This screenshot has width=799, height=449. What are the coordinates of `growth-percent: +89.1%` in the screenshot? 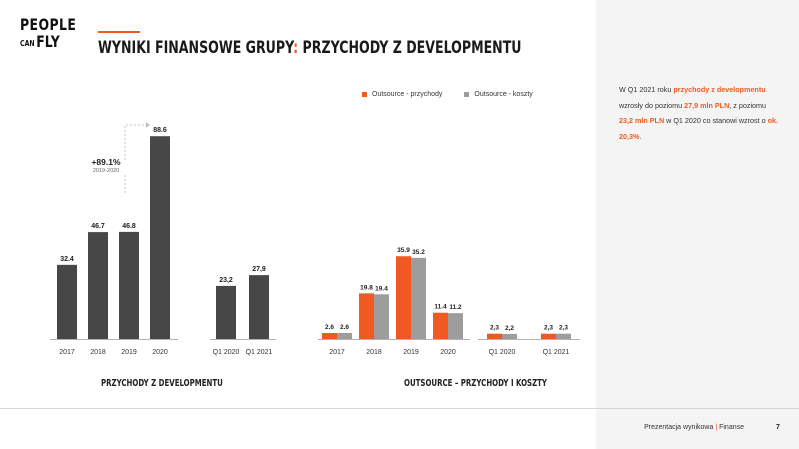 It's located at (106, 162).